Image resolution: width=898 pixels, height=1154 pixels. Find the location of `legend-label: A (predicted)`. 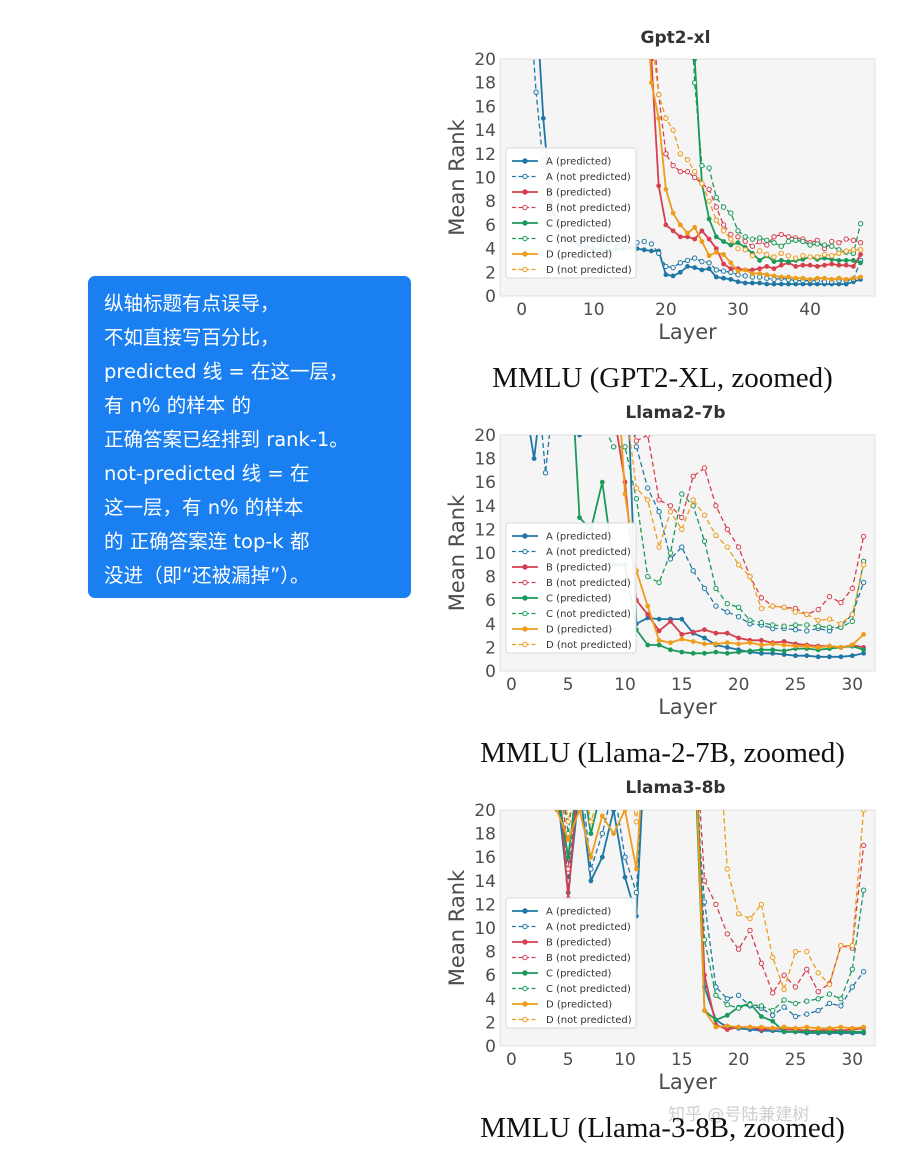

legend-label: A (predicted) is located at coordinates (578, 537).